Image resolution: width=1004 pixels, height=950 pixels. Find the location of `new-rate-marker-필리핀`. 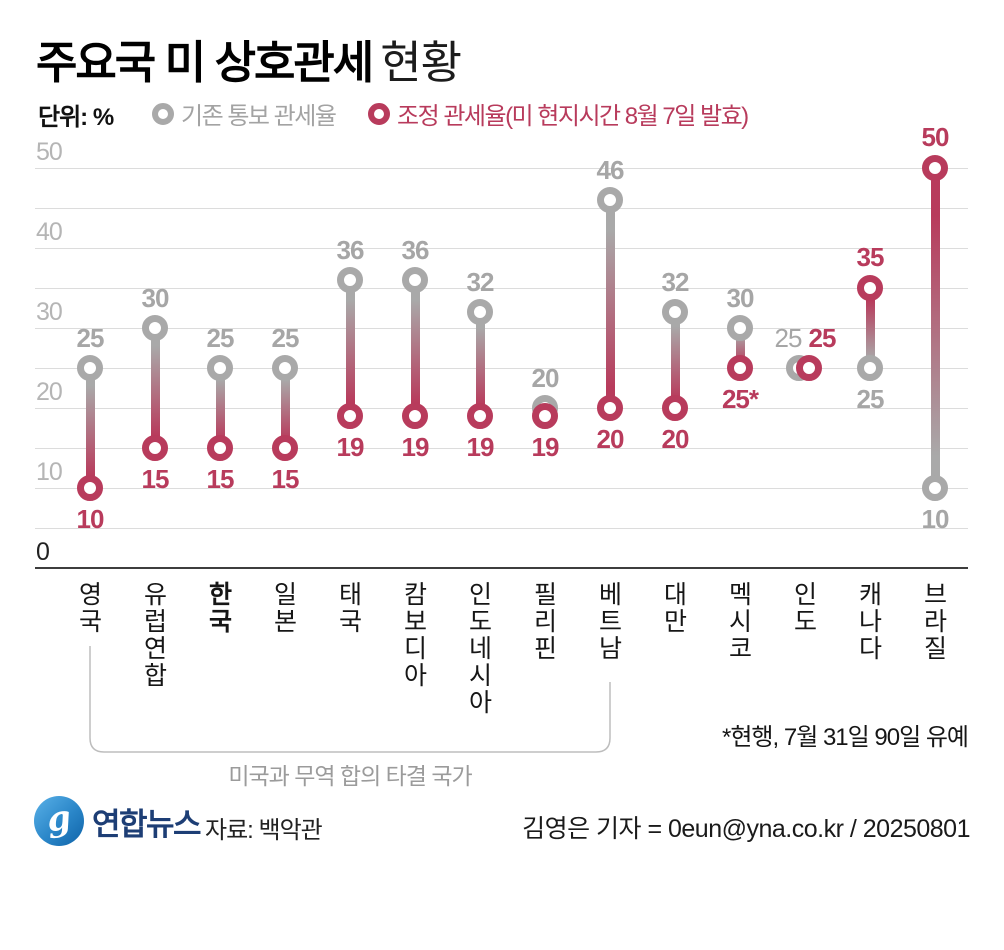

new-rate-marker-필리핀 is located at coordinates (545, 416).